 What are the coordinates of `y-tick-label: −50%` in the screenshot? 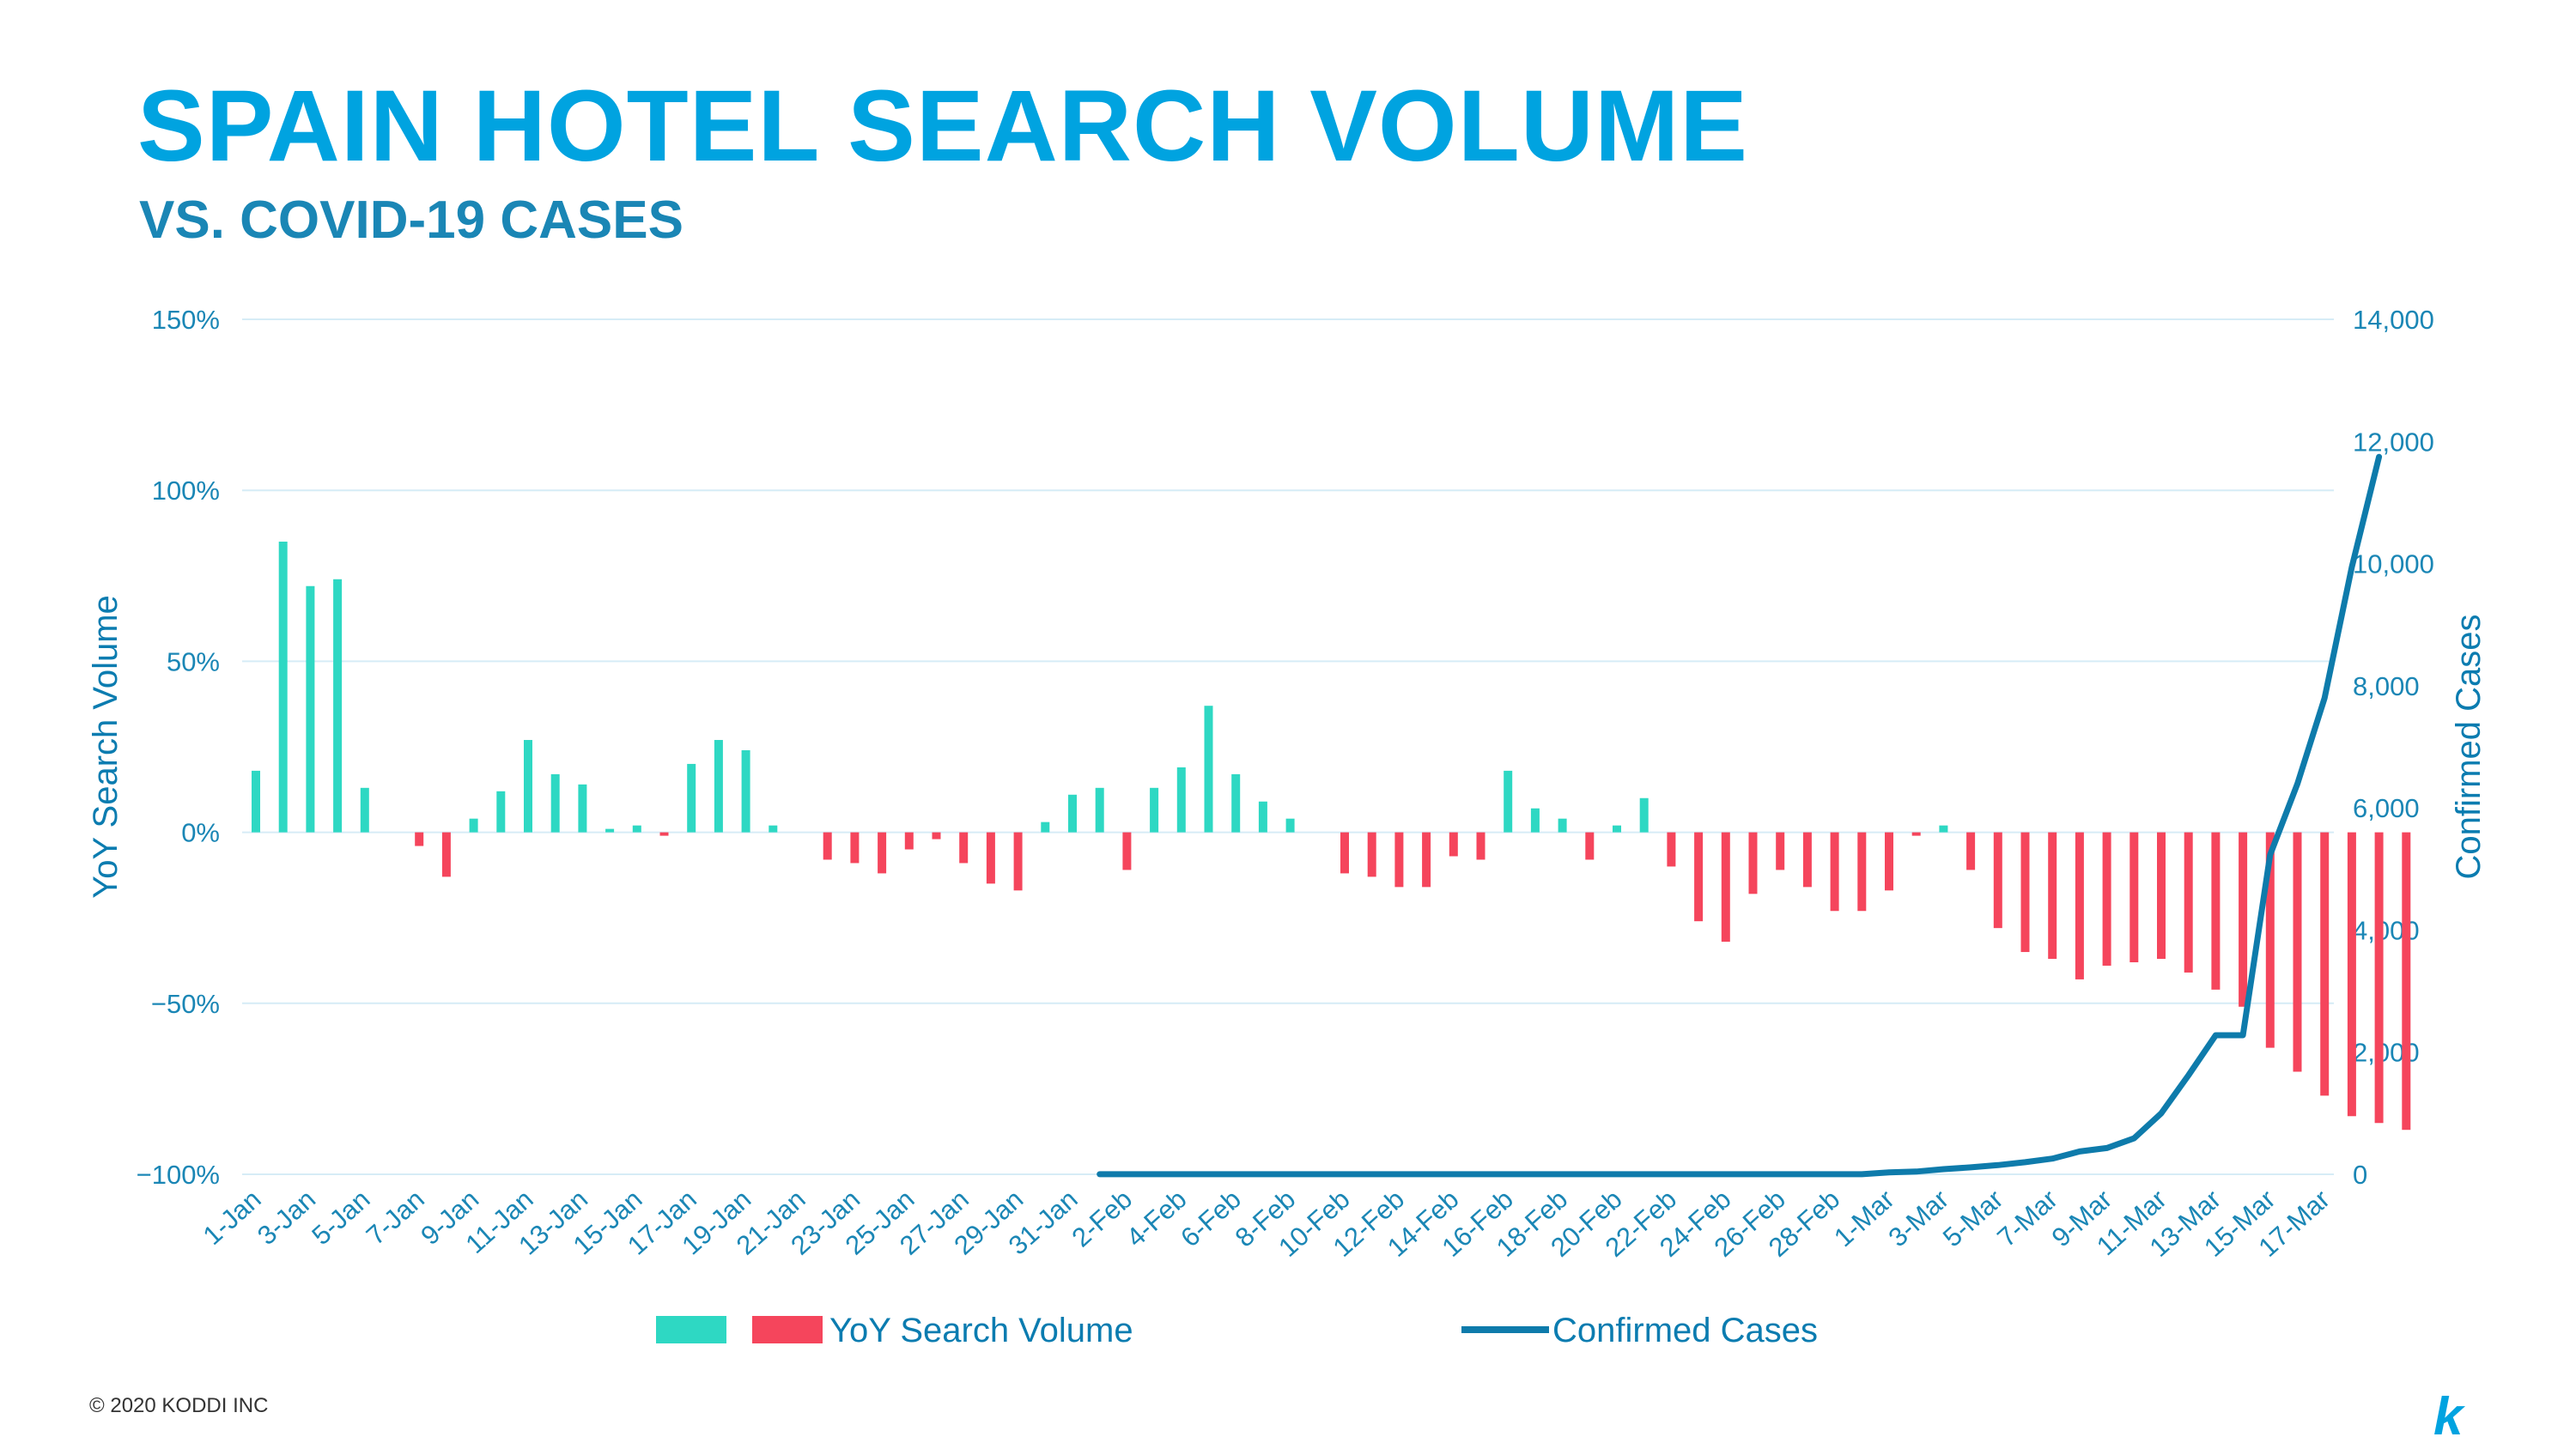 It's located at (186, 1004).